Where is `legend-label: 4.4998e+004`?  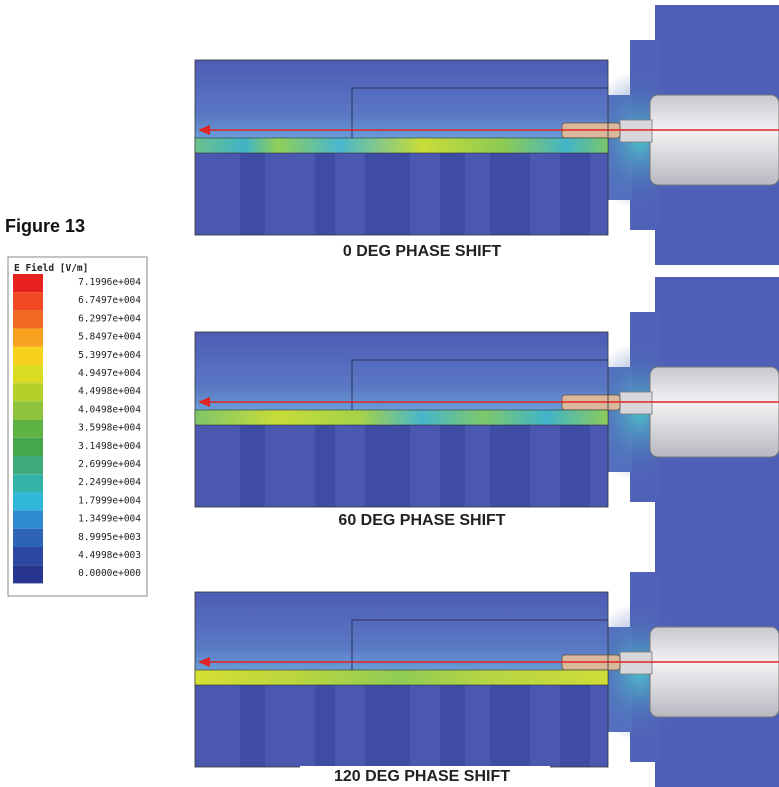
legend-label: 4.4998e+004 is located at coordinates (109, 391).